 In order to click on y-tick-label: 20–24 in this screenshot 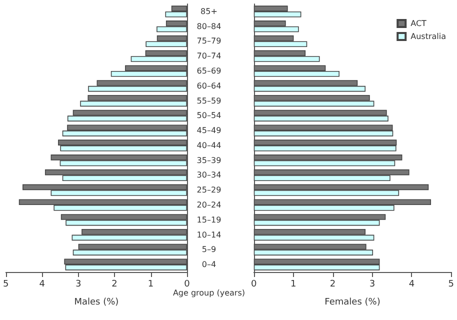, I will do `click(209, 205)`.